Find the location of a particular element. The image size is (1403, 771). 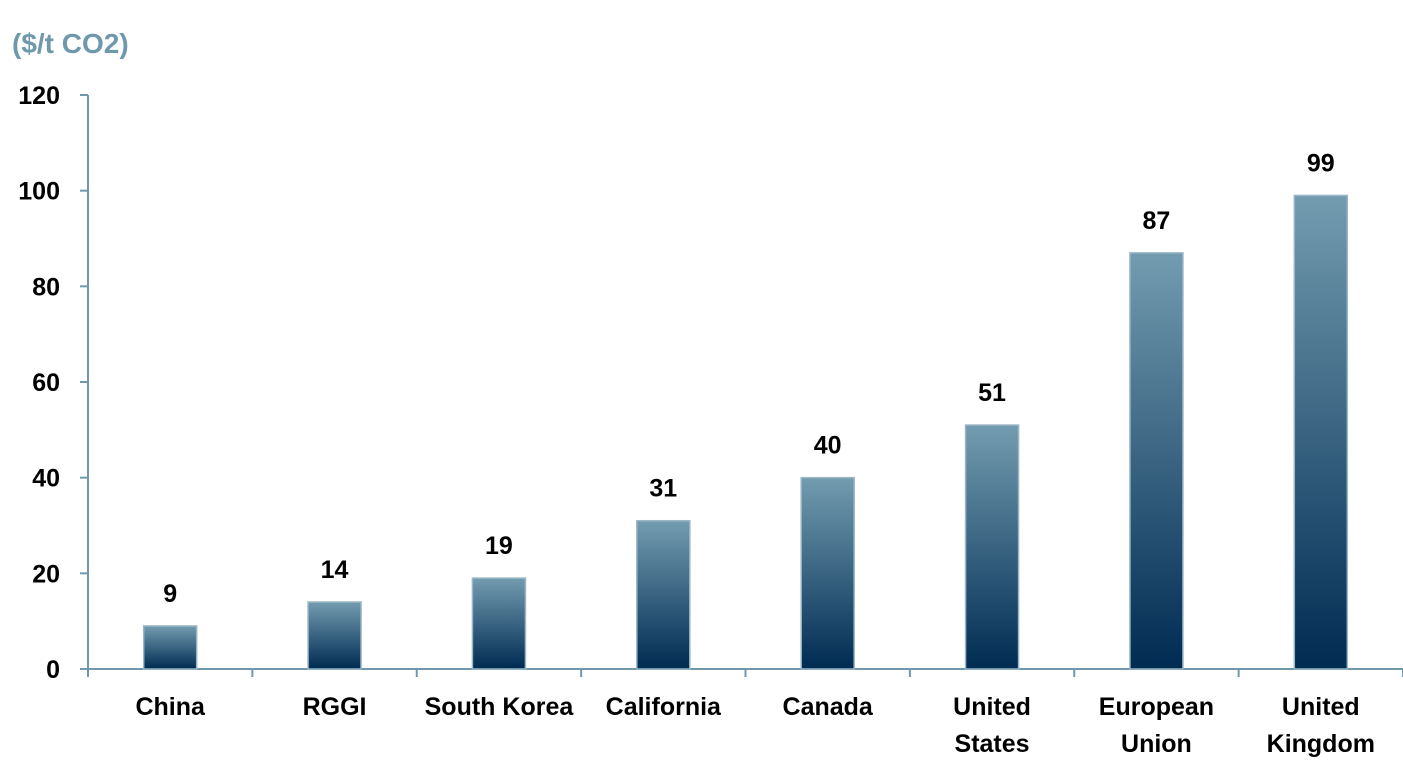

y-tick-label: 40 is located at coordinates (46, 479).